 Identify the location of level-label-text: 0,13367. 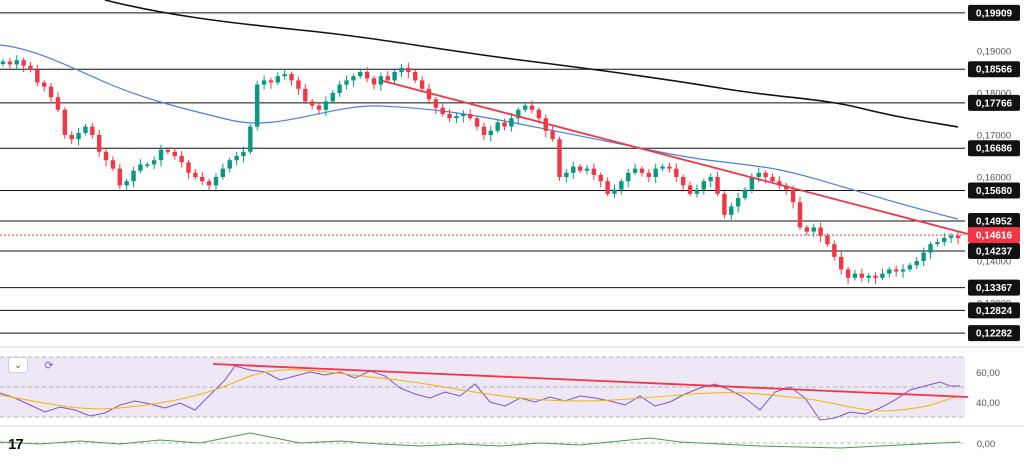
(994, 288).